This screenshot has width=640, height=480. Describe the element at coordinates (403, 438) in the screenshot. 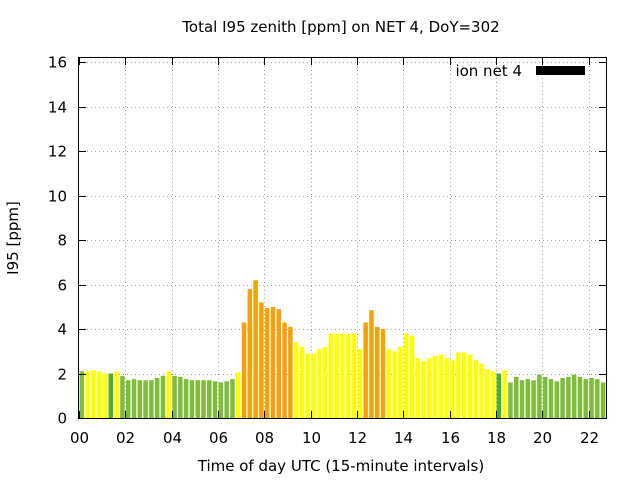

I see `x-tick-label: 14` at that location.